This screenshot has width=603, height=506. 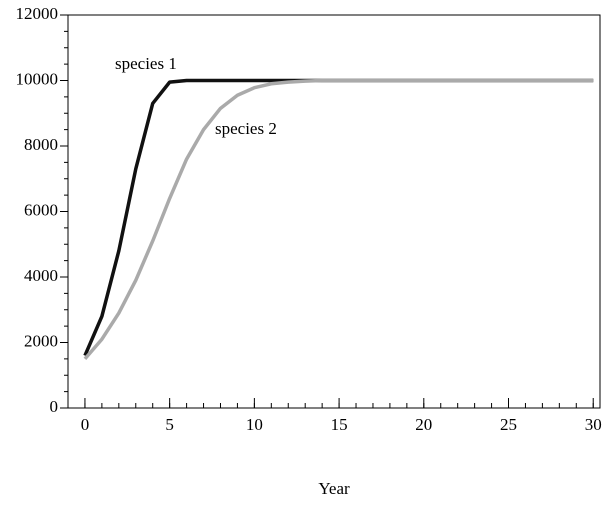 What do you see at coordinates (85, 424) in the screenshot?
I see `x-tick-label: 0` at bounding box center [85, 424].